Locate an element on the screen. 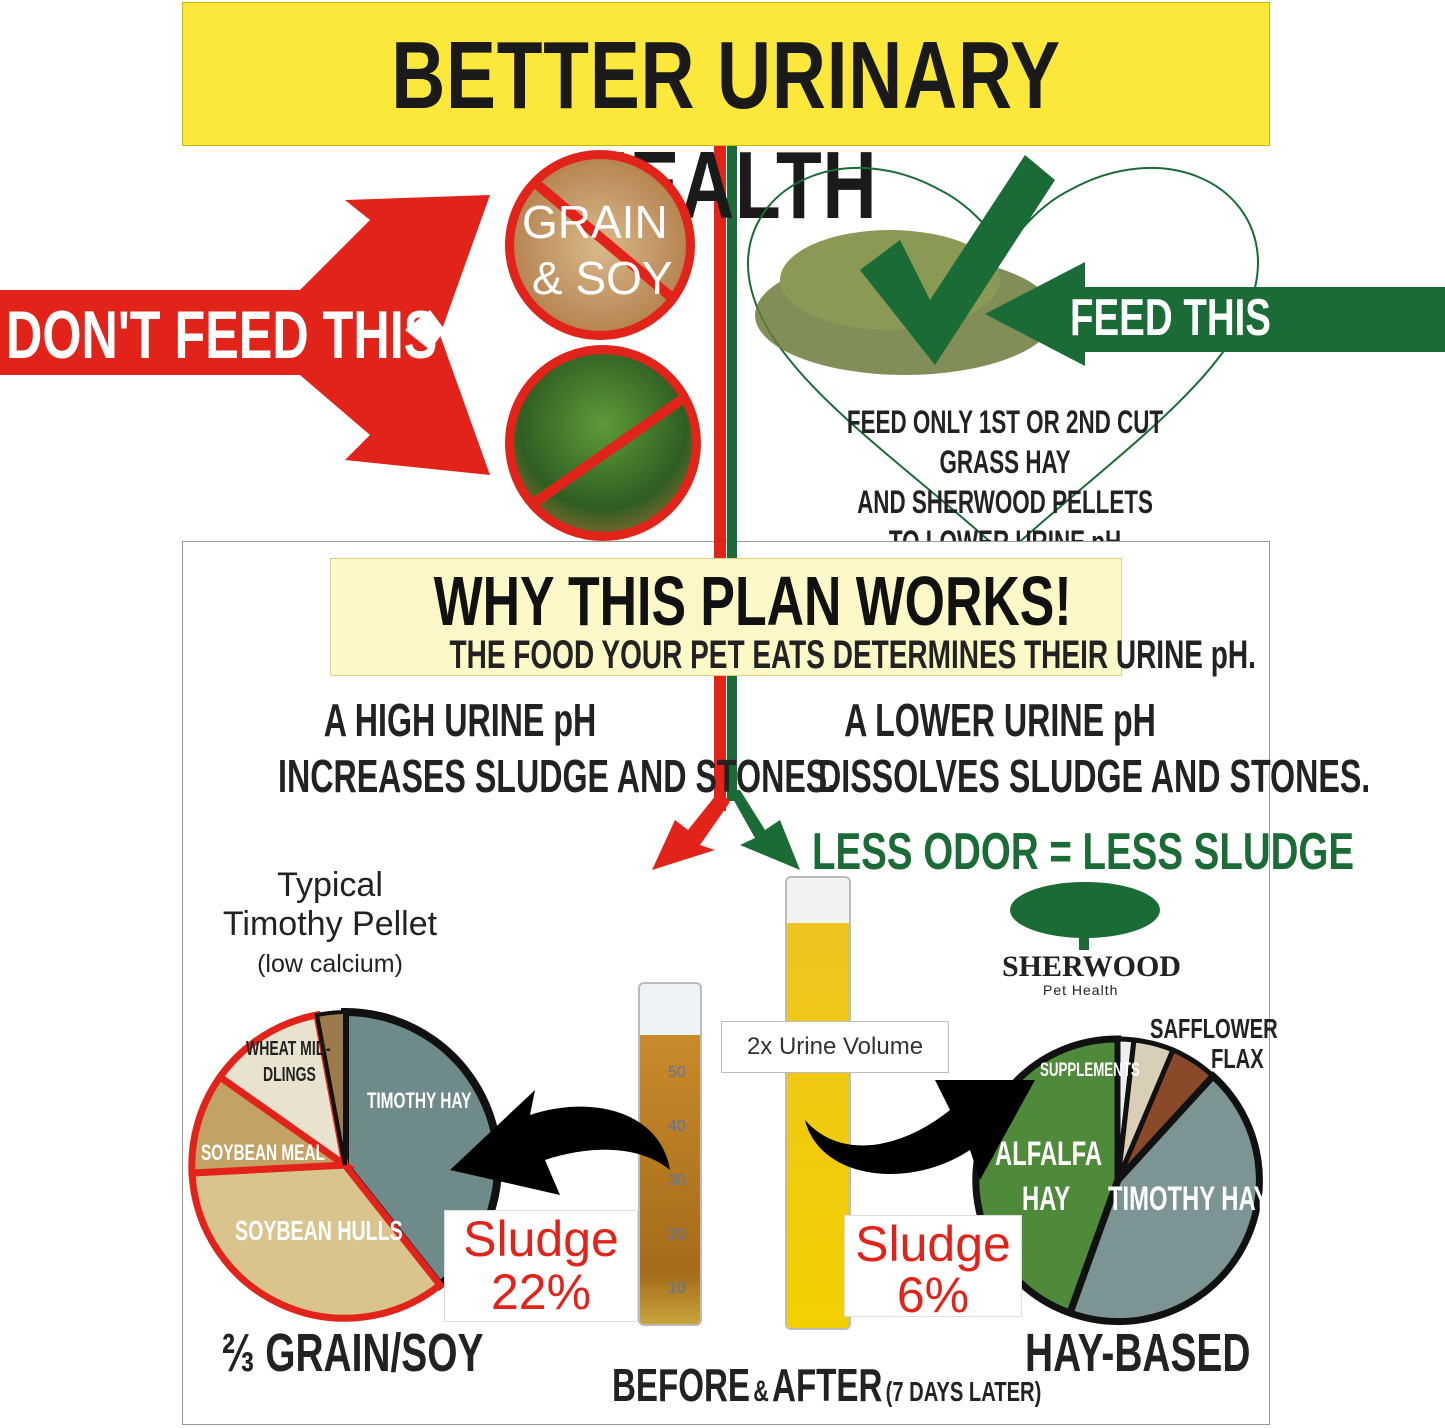 This screenshot has height=1428, width=1445. sludge-value: 6% is located at coordinates (933, 1295).